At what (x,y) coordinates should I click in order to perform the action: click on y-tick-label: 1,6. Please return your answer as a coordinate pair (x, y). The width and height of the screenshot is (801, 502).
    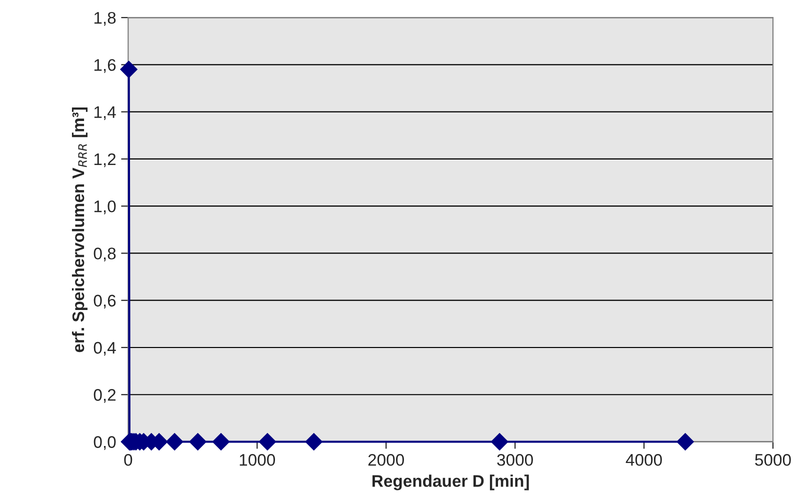
    Looking at the image, I should click on (105, 66).